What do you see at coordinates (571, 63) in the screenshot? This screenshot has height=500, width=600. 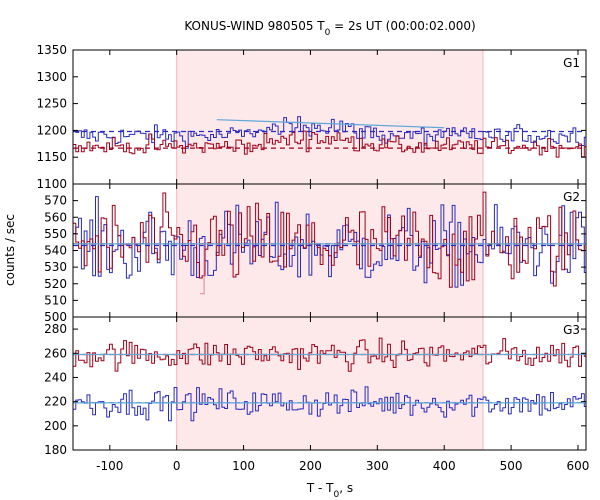 I see `panel-label: G1` at bounding box center [571, 63].